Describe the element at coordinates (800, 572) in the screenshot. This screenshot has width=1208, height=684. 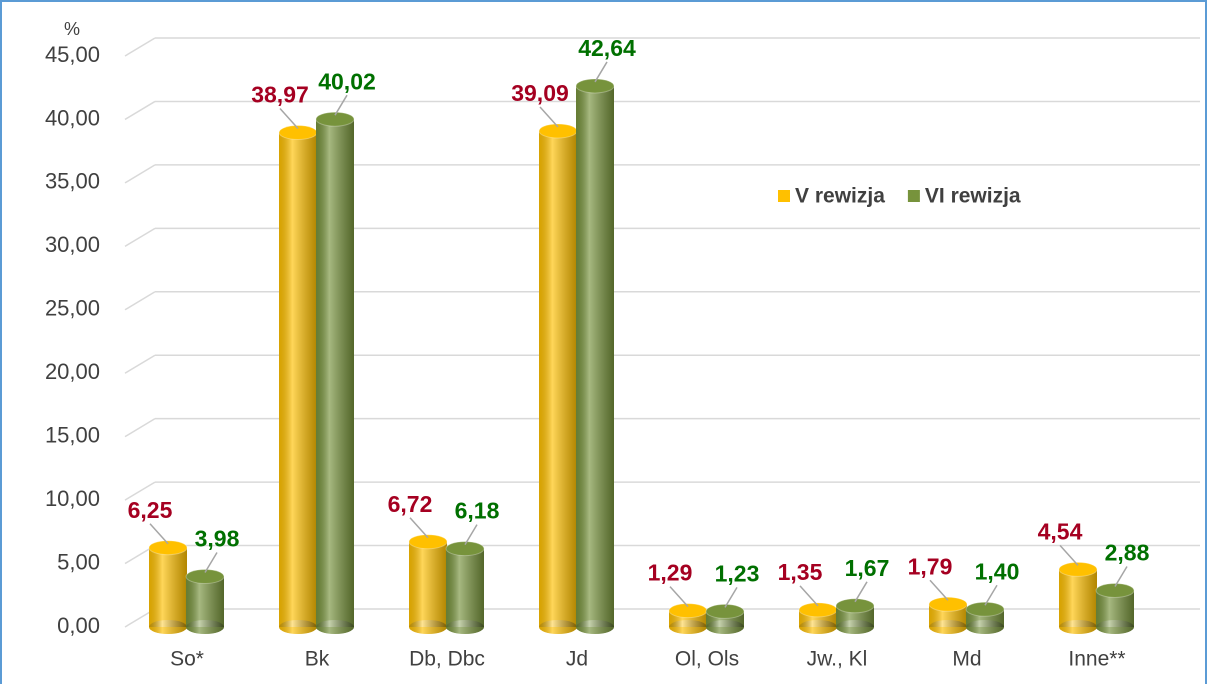
I see `value-label: 1,35` at that location.